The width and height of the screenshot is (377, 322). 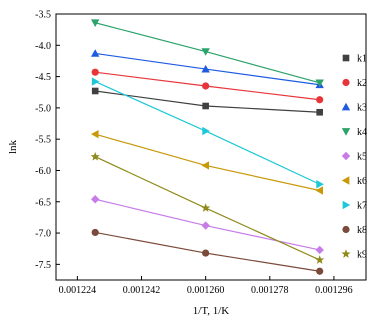 What do you see at coordinates (346, 156) in the screenshot?
I see `legend-marker-k5` at bounding box center [346, 156].